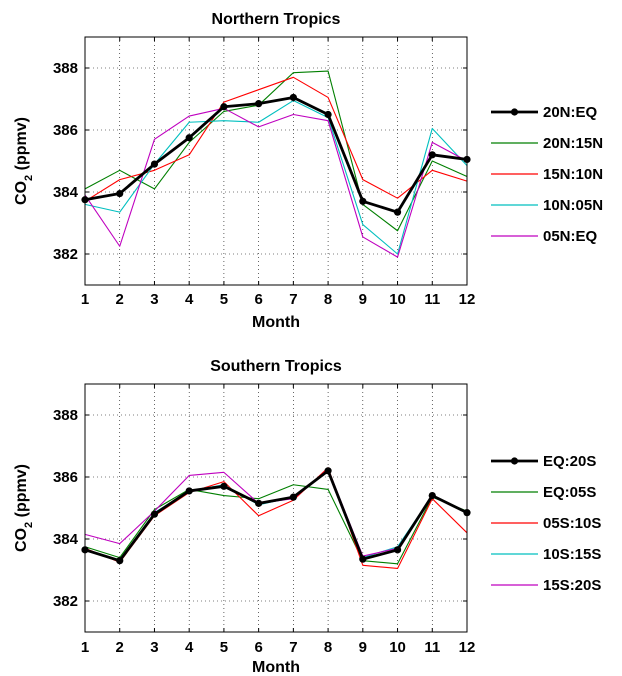  I want to click on legend-label: 15S:20S, so click(572, 585).